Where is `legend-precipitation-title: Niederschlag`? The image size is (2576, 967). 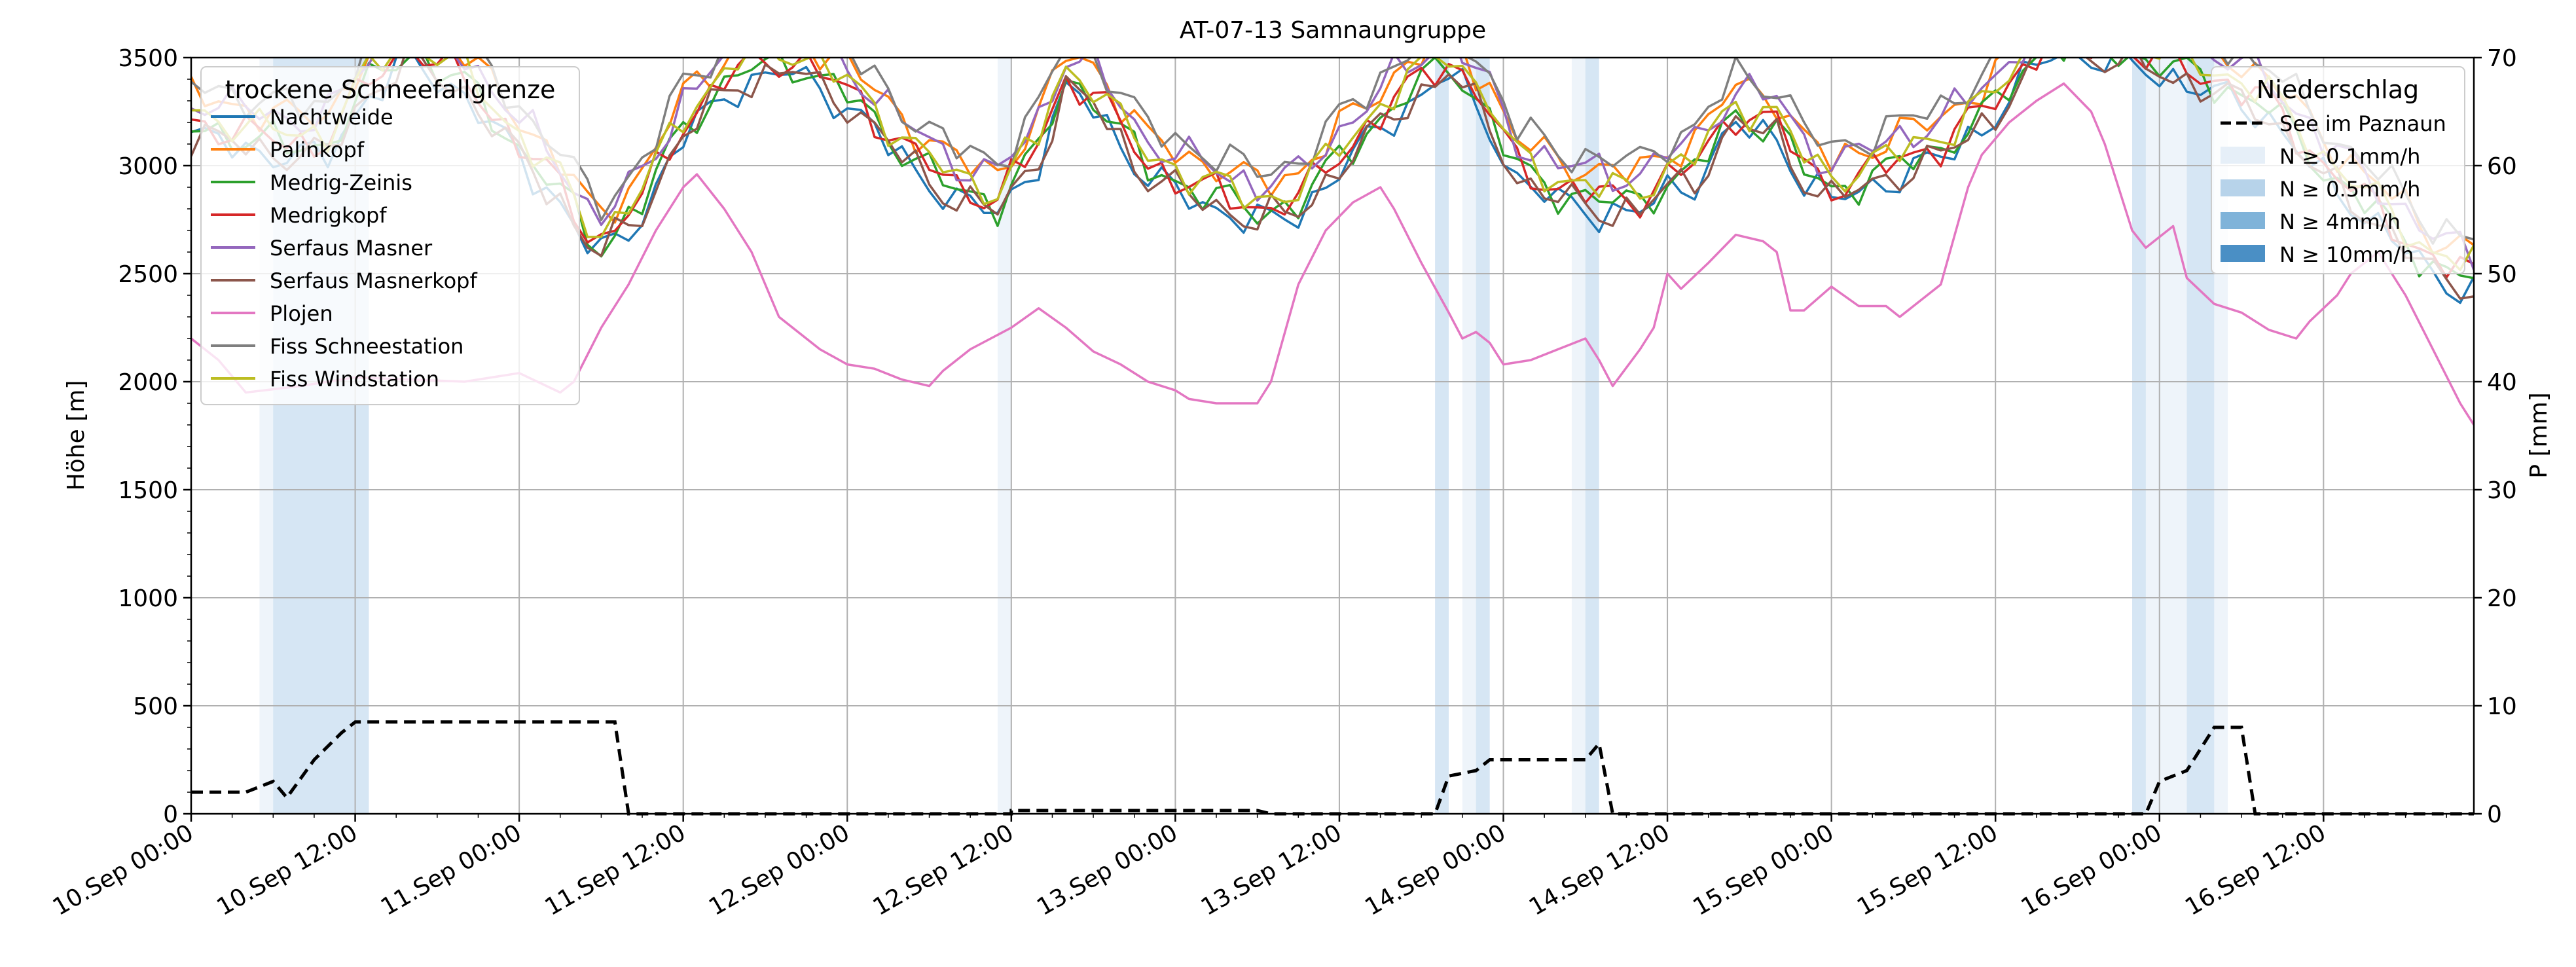 legend-precipitation-title: Niederschlag is located at coordinates (2338, 89).